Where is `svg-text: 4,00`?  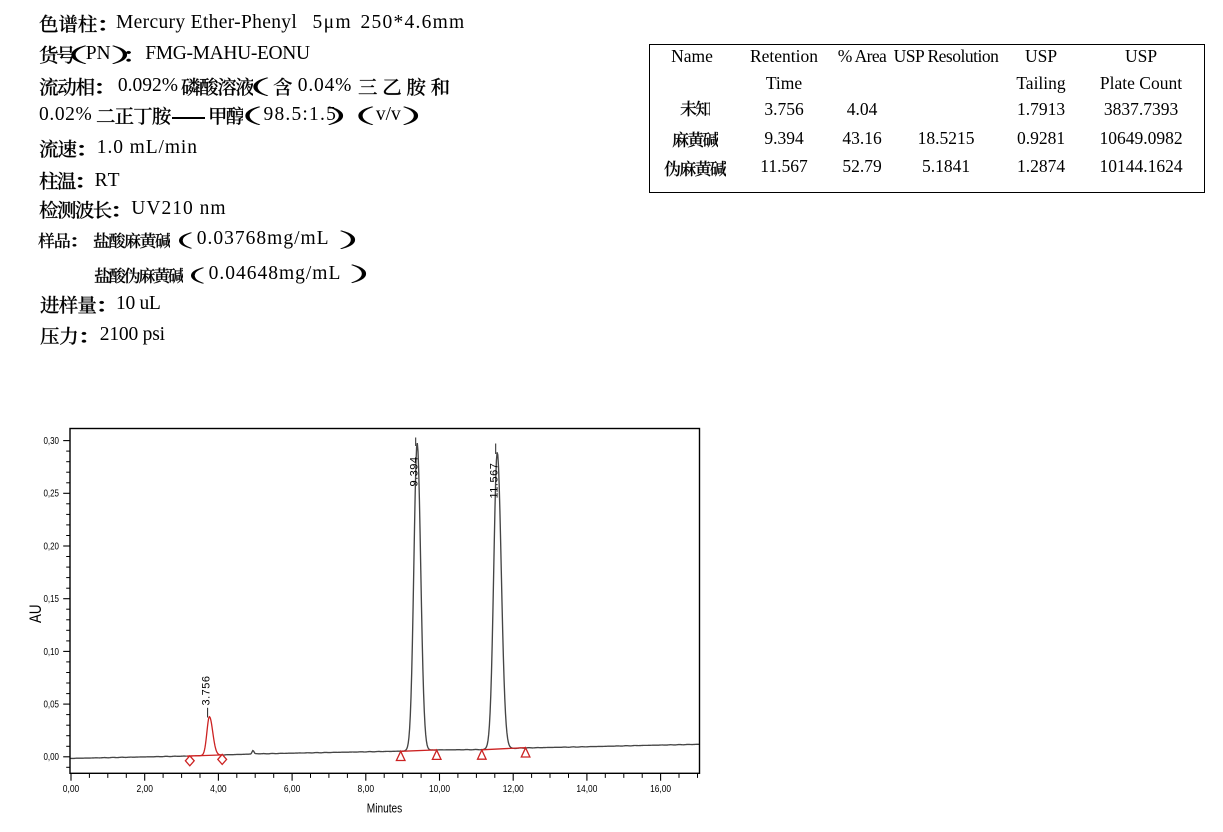 svg-text: 4,00 is located at coordinates (218, 789).